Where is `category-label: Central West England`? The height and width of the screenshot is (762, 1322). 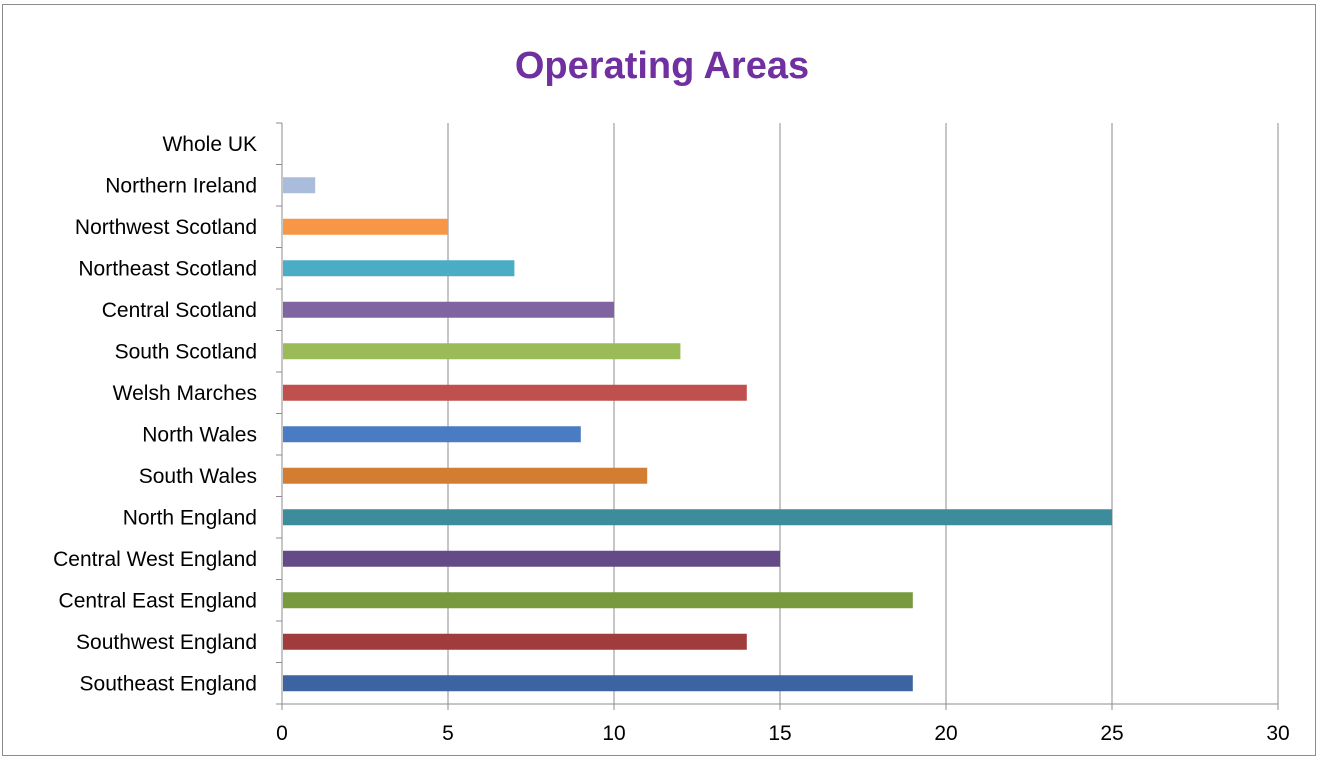
category-label: Central West England is located at coordinates (155, 559).